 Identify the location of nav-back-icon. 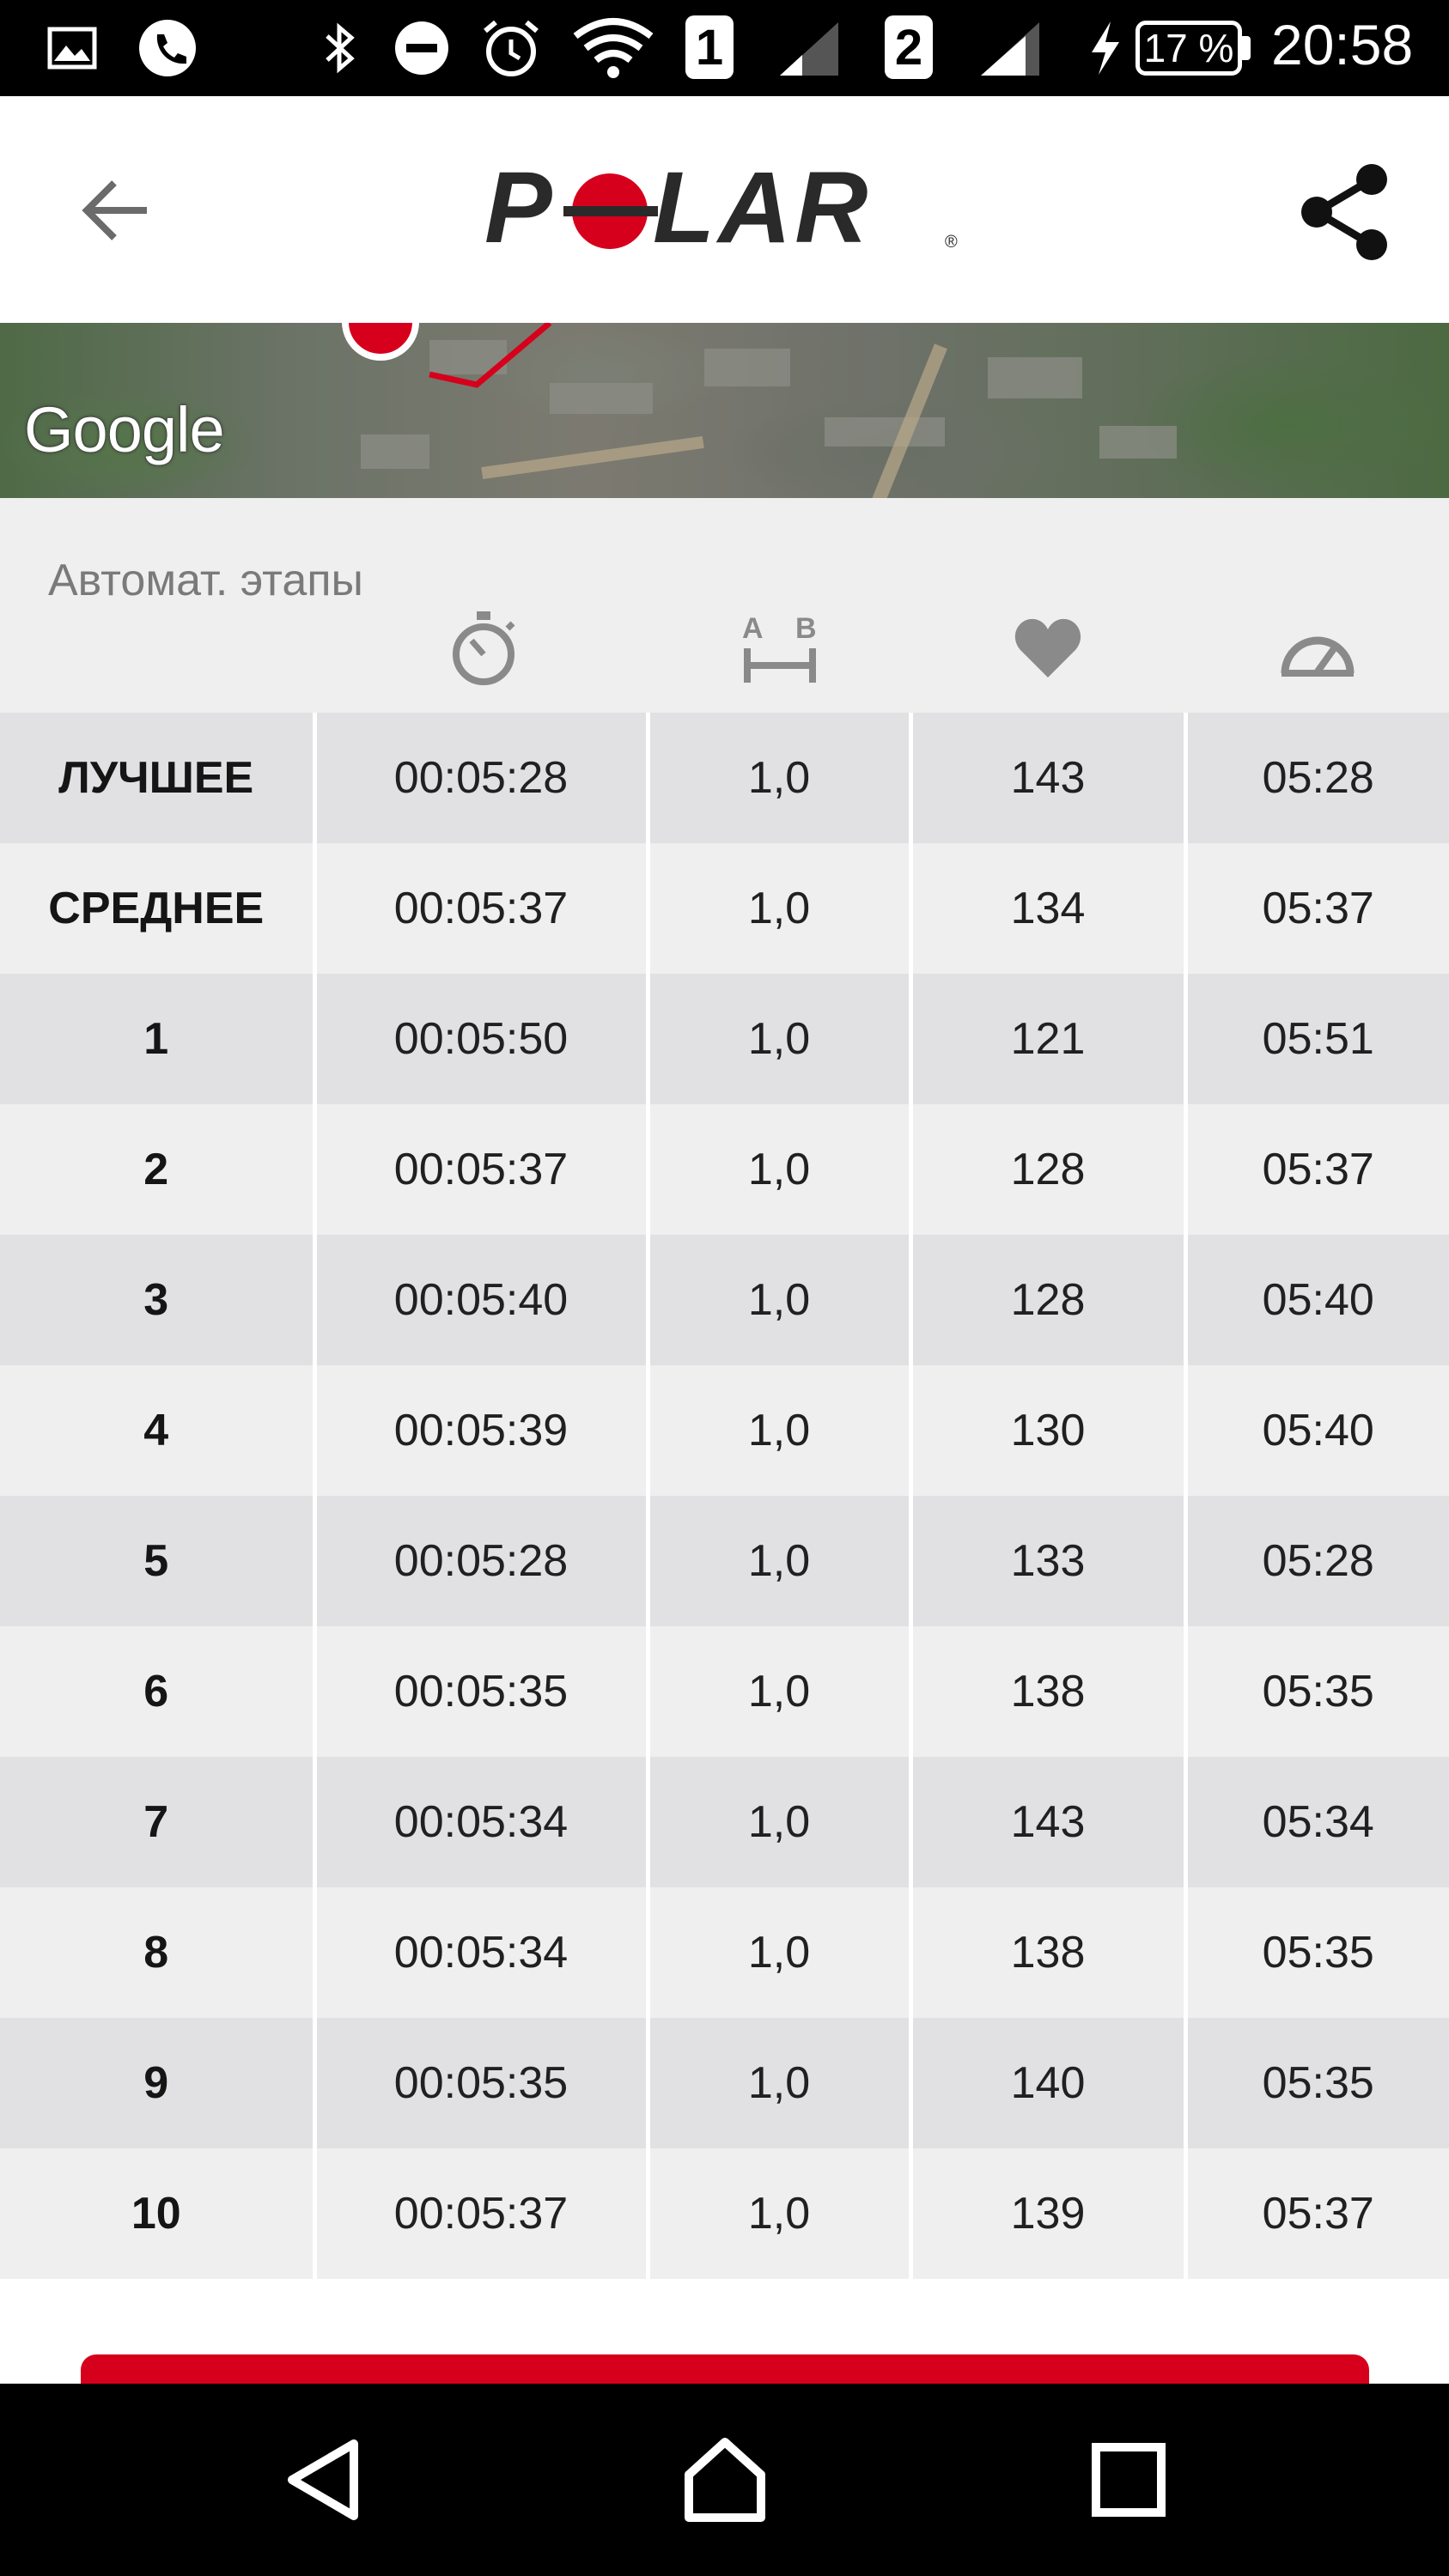
(323, 2479).